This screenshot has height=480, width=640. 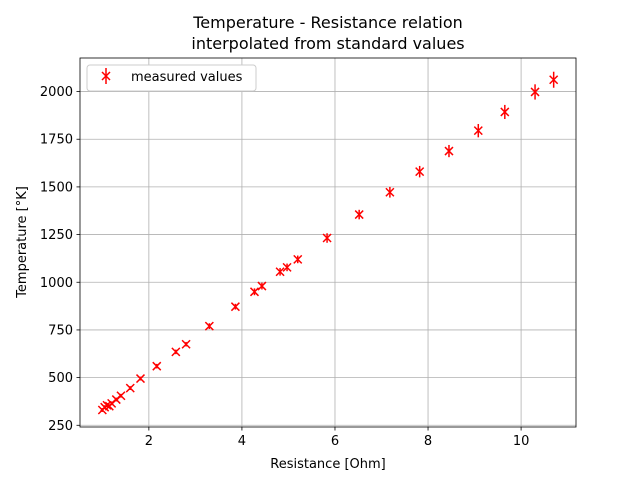 What do you see at coordinates (327, 22) in the screenshot?
I see `chart-title-line1: Temperature - Resistance relation` at bounding box center [327, 22].